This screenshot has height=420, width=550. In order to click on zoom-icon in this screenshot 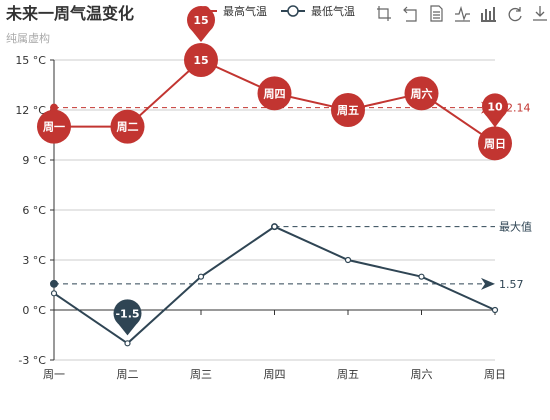, I will do `click(384, 13)`.